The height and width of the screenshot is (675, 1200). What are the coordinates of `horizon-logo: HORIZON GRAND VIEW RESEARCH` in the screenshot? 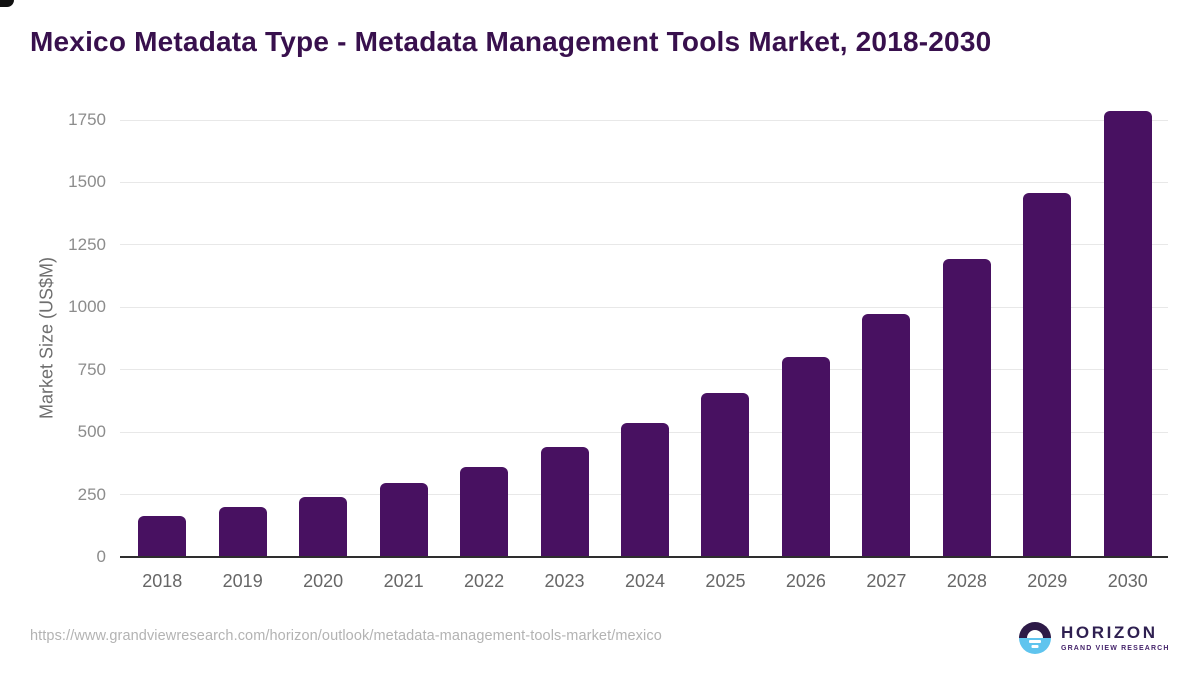 It's located at (1094, 638).